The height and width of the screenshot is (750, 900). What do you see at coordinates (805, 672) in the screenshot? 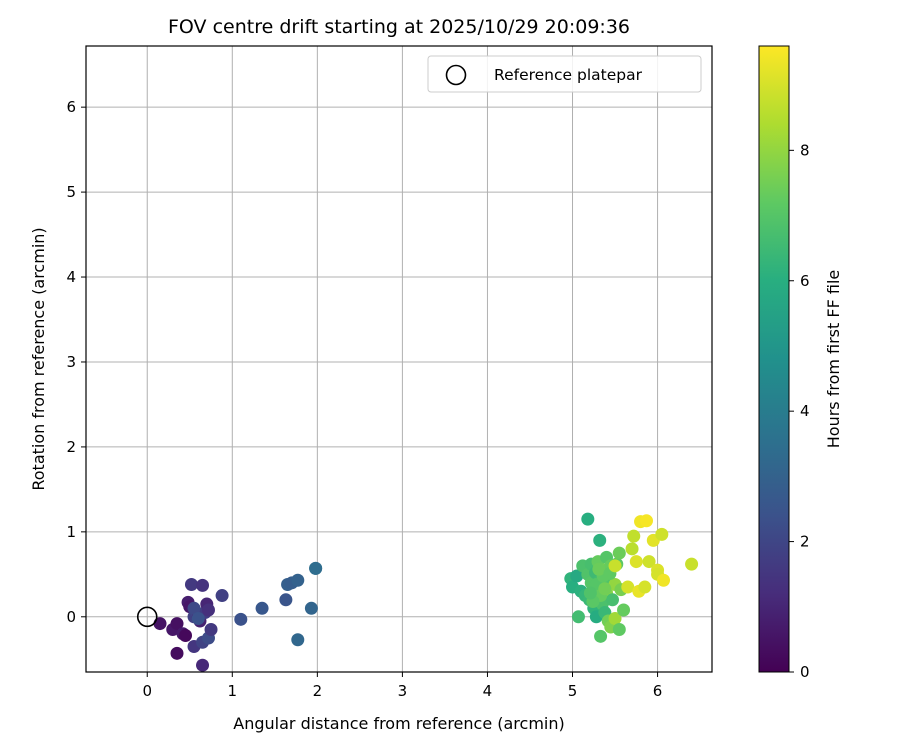
I see `colorbar-tick-label: 0` at bounding box center [805, 672].